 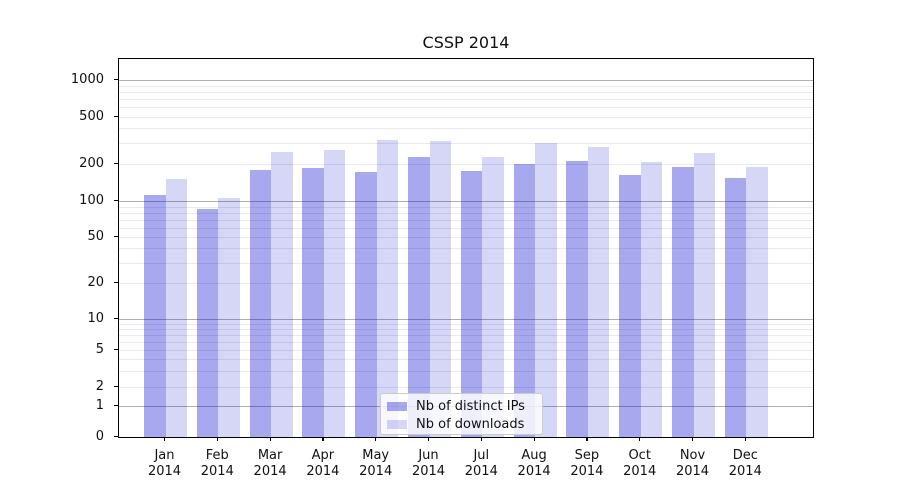 I want to click on x-tick-label-dec: Dec 2014, so click(x=745, y=463).